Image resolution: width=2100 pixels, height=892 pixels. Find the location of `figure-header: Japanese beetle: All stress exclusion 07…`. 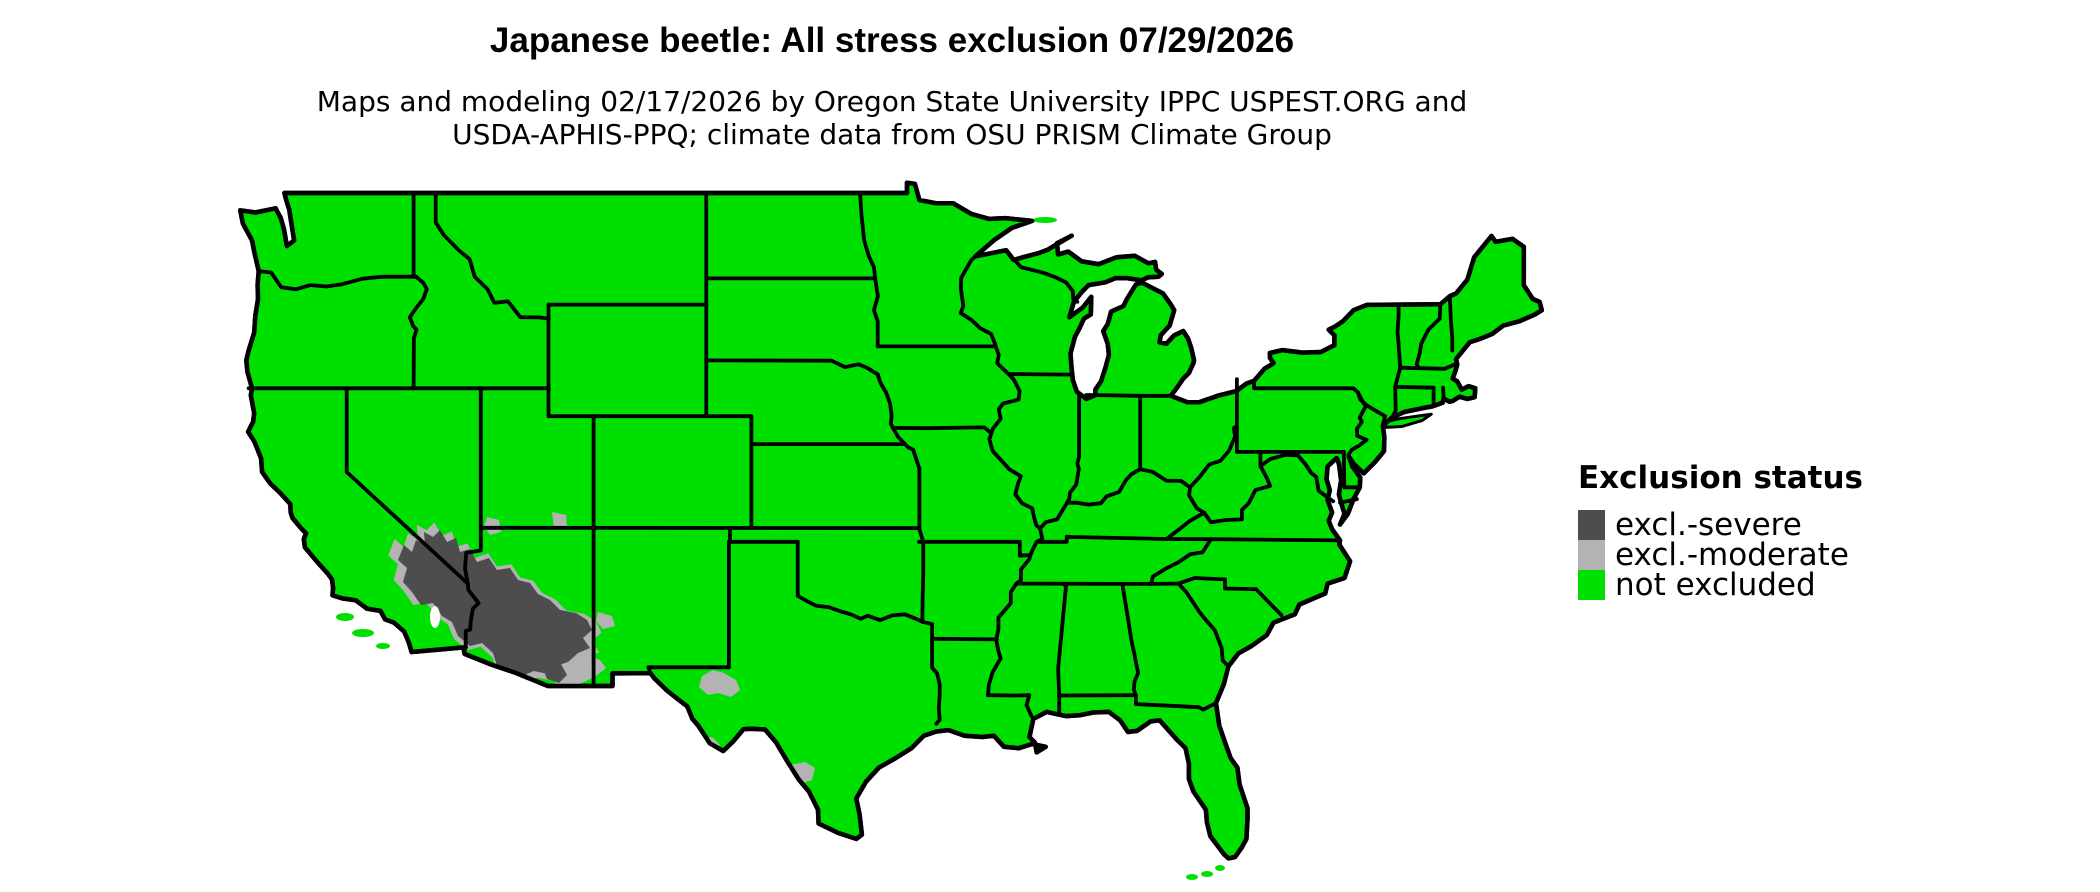

figure-header: Japanese beetle: All stress exclusion 07… is located at coordinates (892, 76).